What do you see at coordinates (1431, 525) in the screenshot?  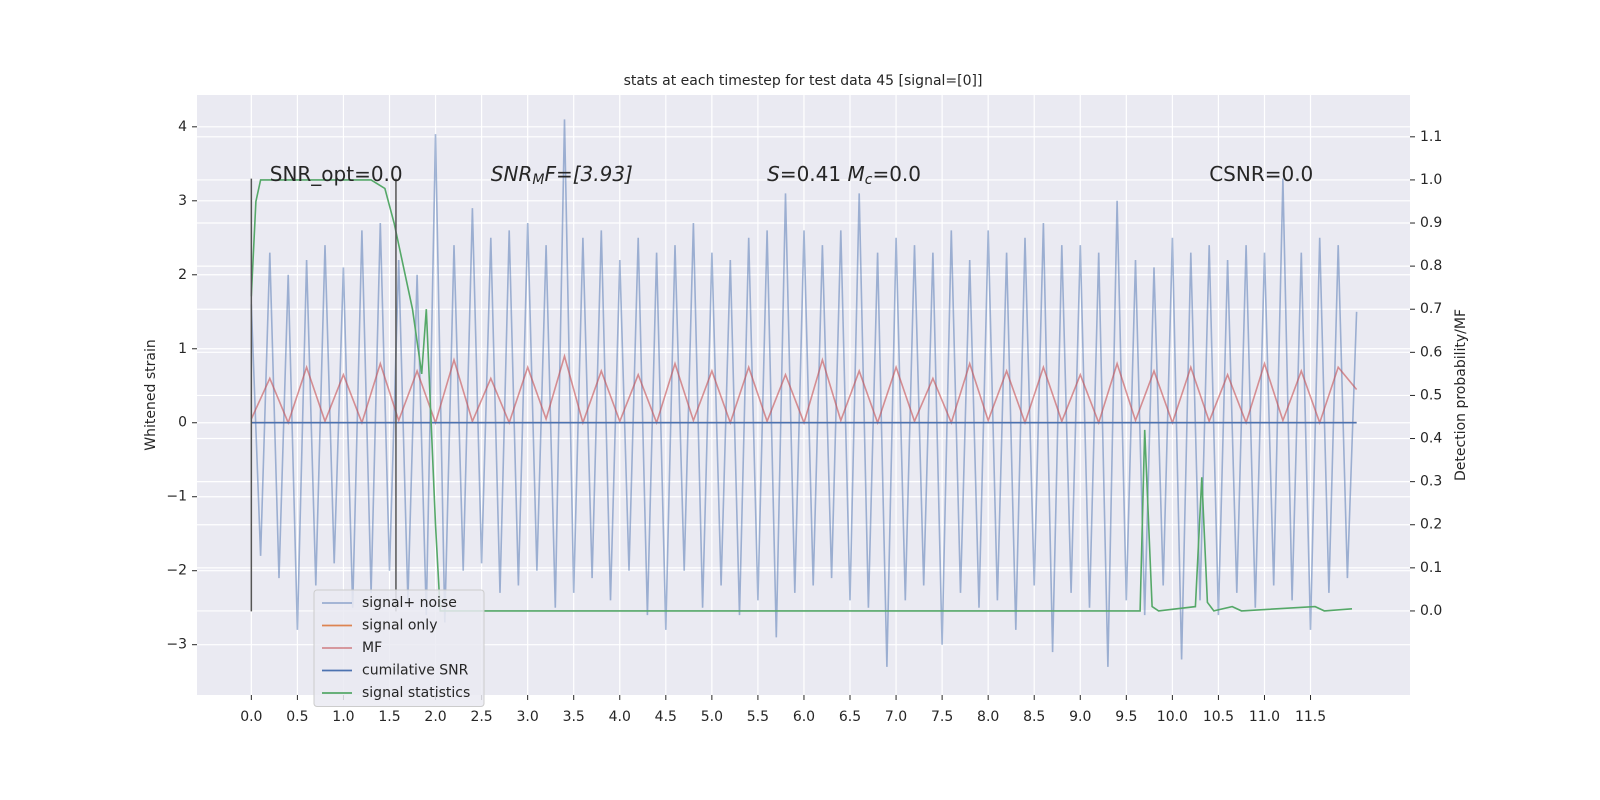 I see `y2-tick-label: 0.2` at bounding box center [1431, 525].